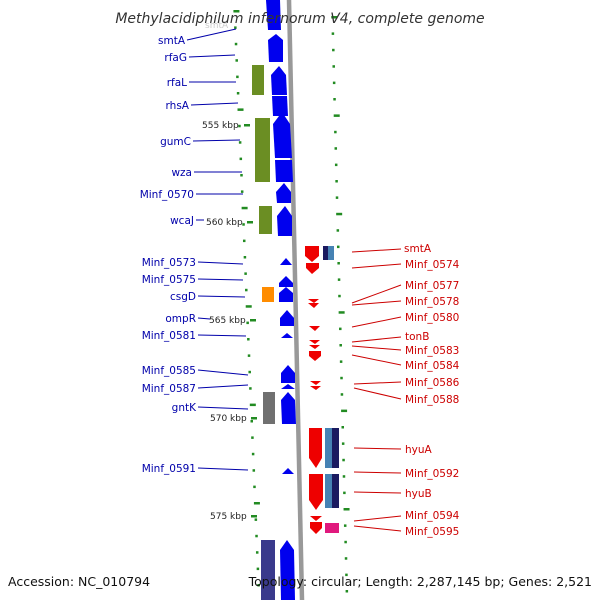 Image resolution: width=600 pixels, height=600 pixels. Describe the element at coordinates (376, 390) in the screenshot. I see `reverse-leader-lines` at that location.